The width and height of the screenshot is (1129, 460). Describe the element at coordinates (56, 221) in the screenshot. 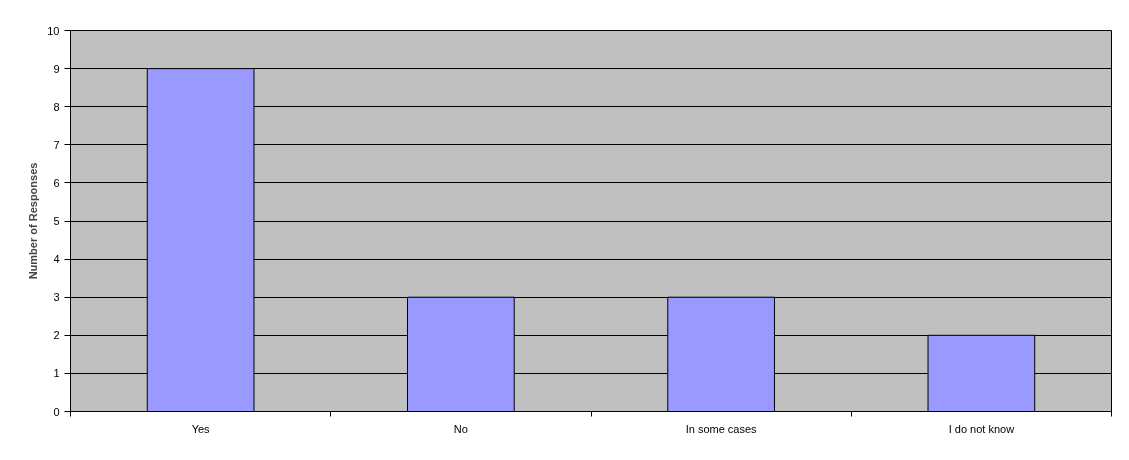

I see `y-tick-label: 5` at that location.